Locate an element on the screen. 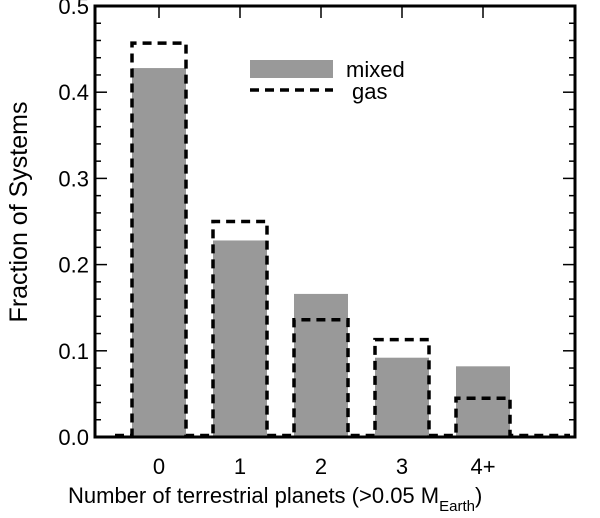 This screenshot has height=518, width=600. x-tick-label: 3 is located at coordinates (402, 466).